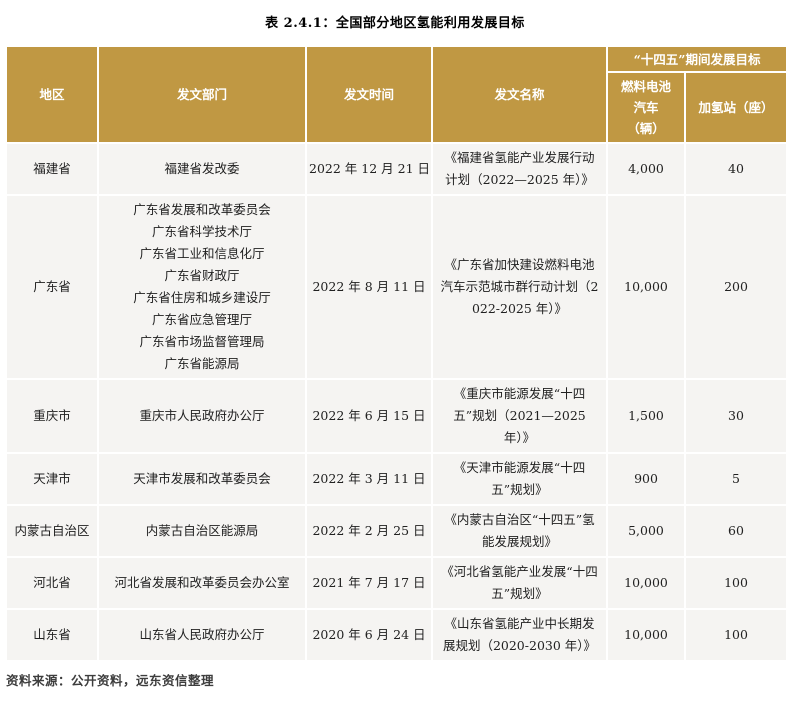  I want to click on cell-department: 内蒙古自治区能源局, so click(202, 531).